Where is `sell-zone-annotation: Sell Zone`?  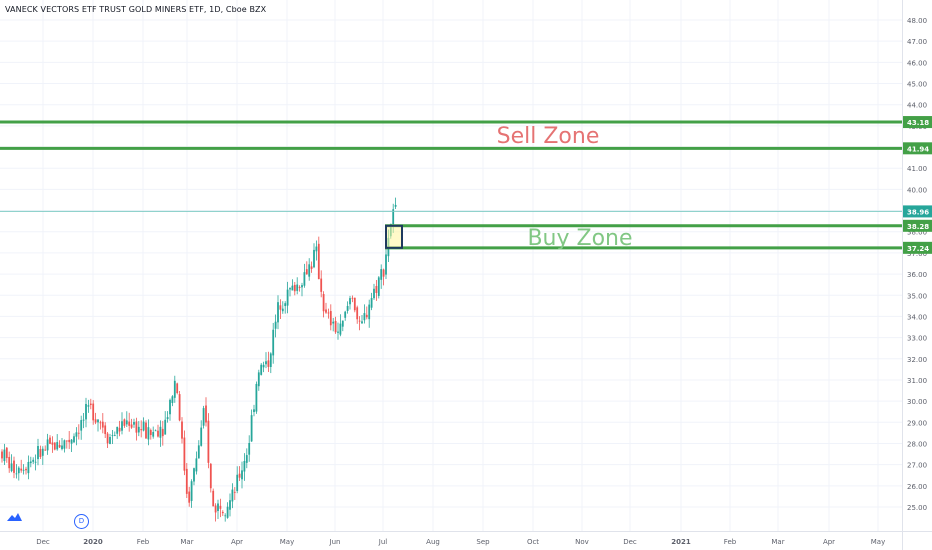
sell-zone-annotation: Sell Zone is located at coordinates (548, 136).